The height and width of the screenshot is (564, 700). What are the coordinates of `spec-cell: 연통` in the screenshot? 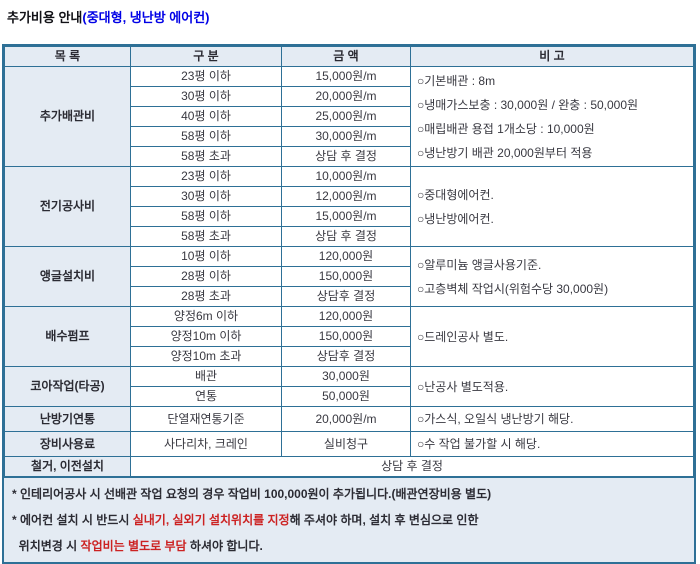 It's located at (206, 396).